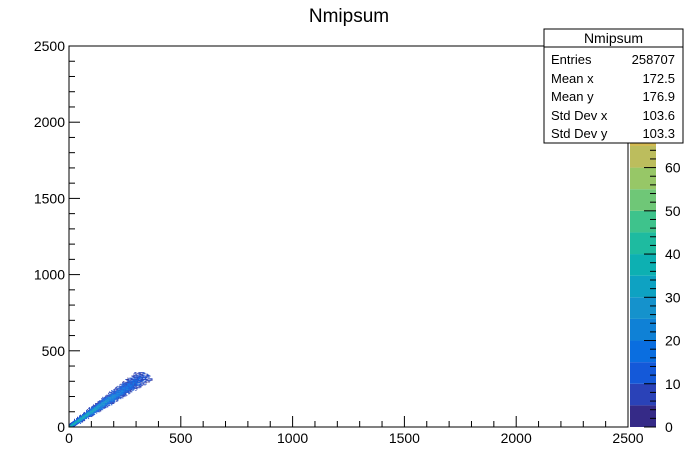  I want to click on color-bar-tick-label: 20, so click(673, 341).